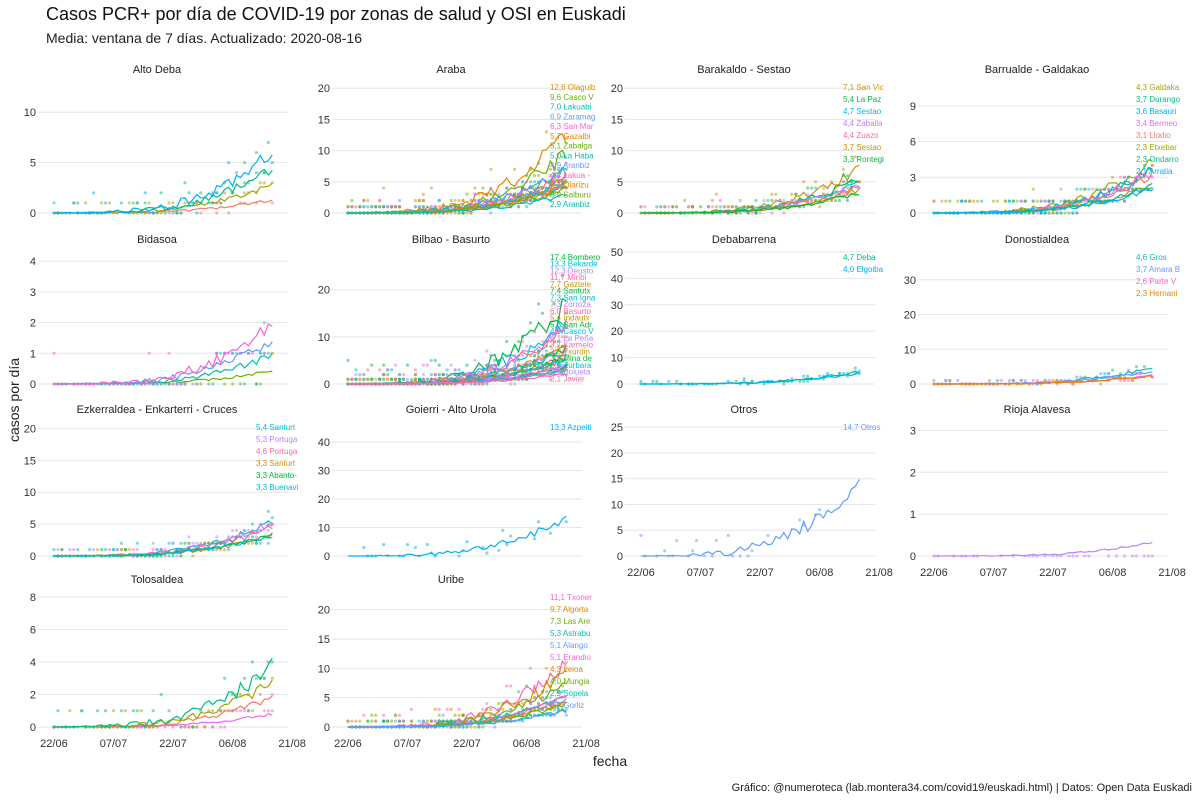 This screenshot has width=1200, height=800. I want to click on series-end-label: 2,3 Hernani, so click(1157, 293).